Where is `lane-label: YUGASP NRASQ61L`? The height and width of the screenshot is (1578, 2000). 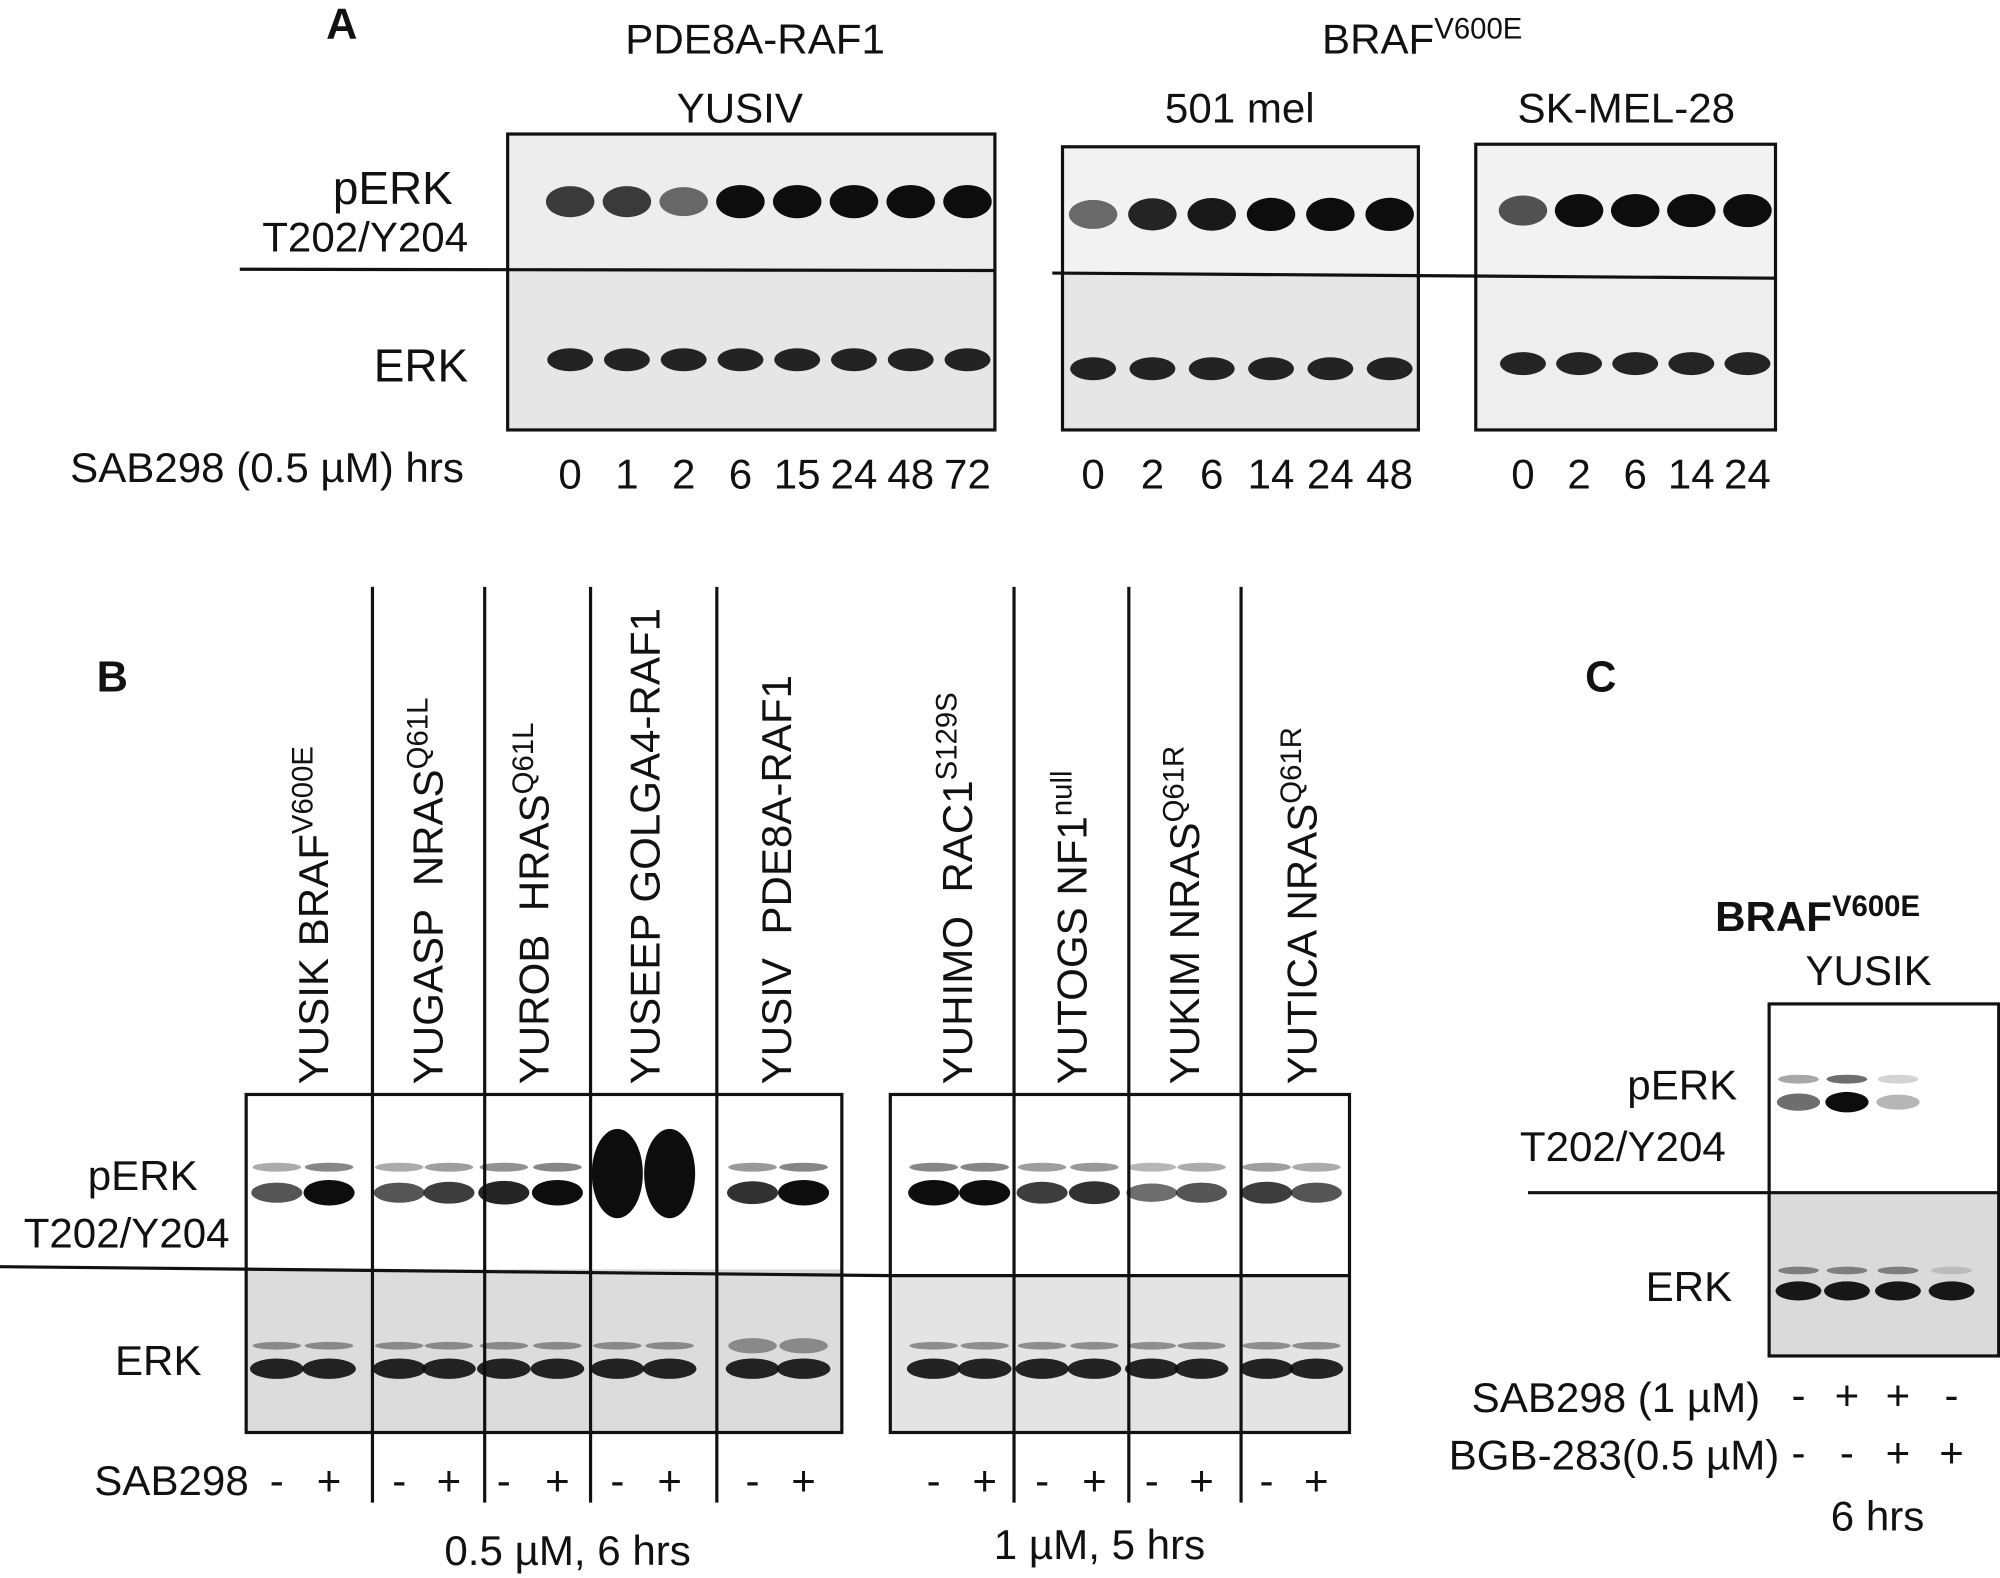 lane-label: YUGASP NRASQ61L is located at coordinates (426, 891).